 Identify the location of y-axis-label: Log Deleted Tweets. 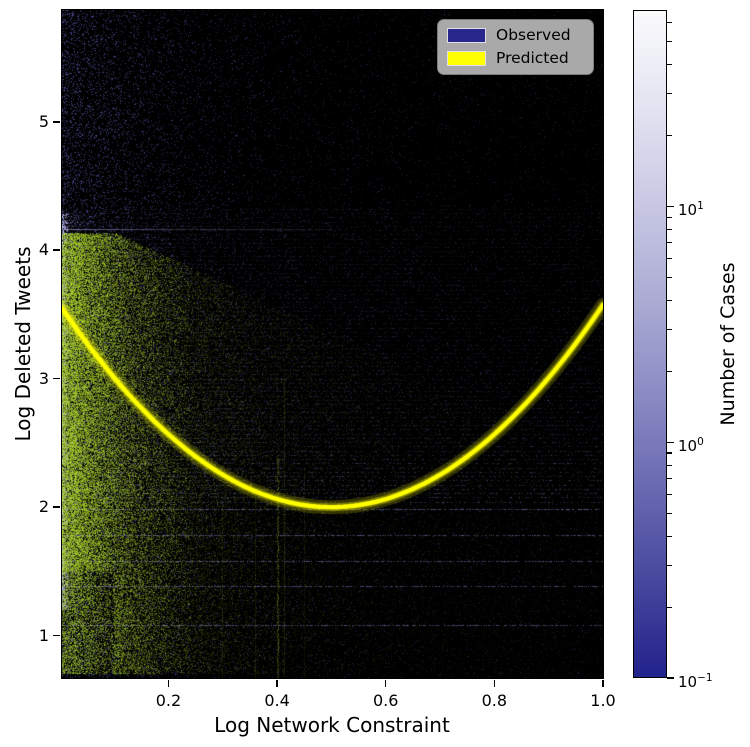
(23, 344).